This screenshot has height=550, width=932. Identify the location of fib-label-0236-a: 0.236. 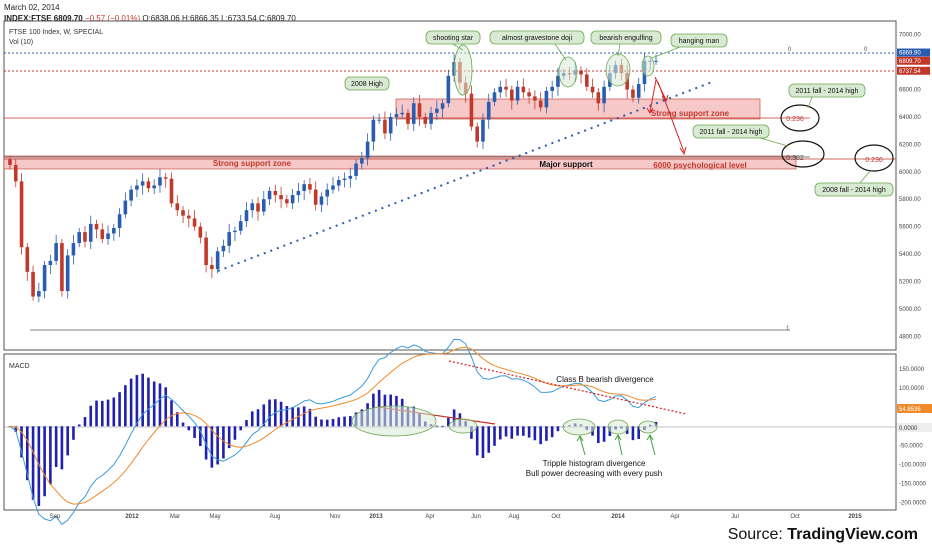
(795, 119).